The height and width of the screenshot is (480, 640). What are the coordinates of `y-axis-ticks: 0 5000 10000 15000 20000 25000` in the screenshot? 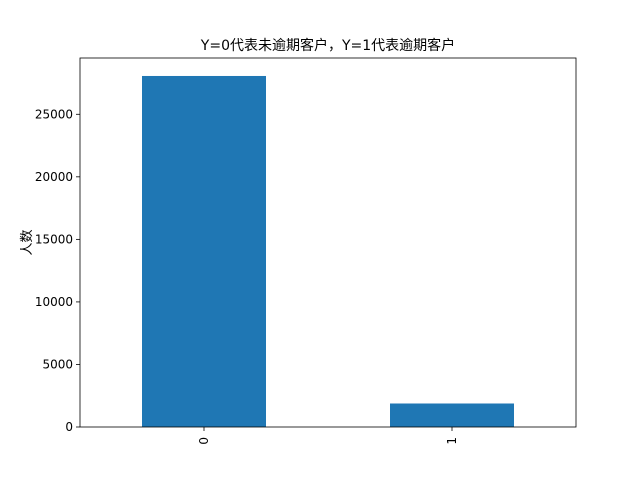 It's located at (57, 270).